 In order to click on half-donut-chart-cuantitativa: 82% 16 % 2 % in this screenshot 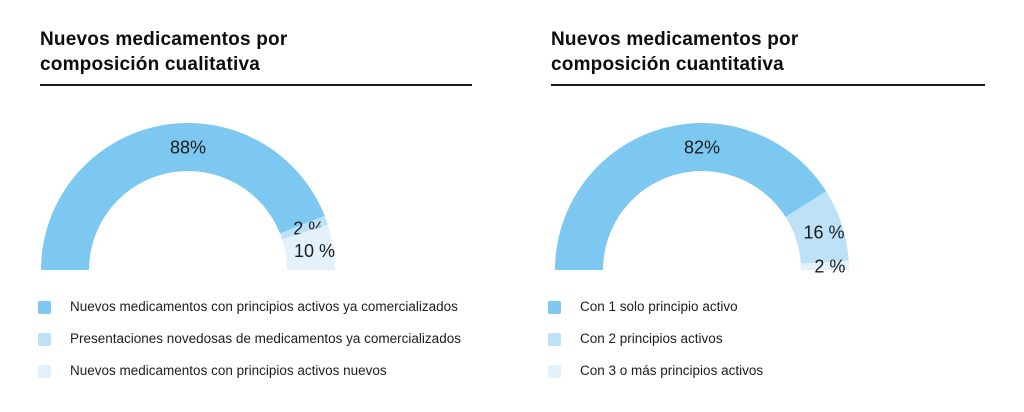, I will do `click(702, 199)`.